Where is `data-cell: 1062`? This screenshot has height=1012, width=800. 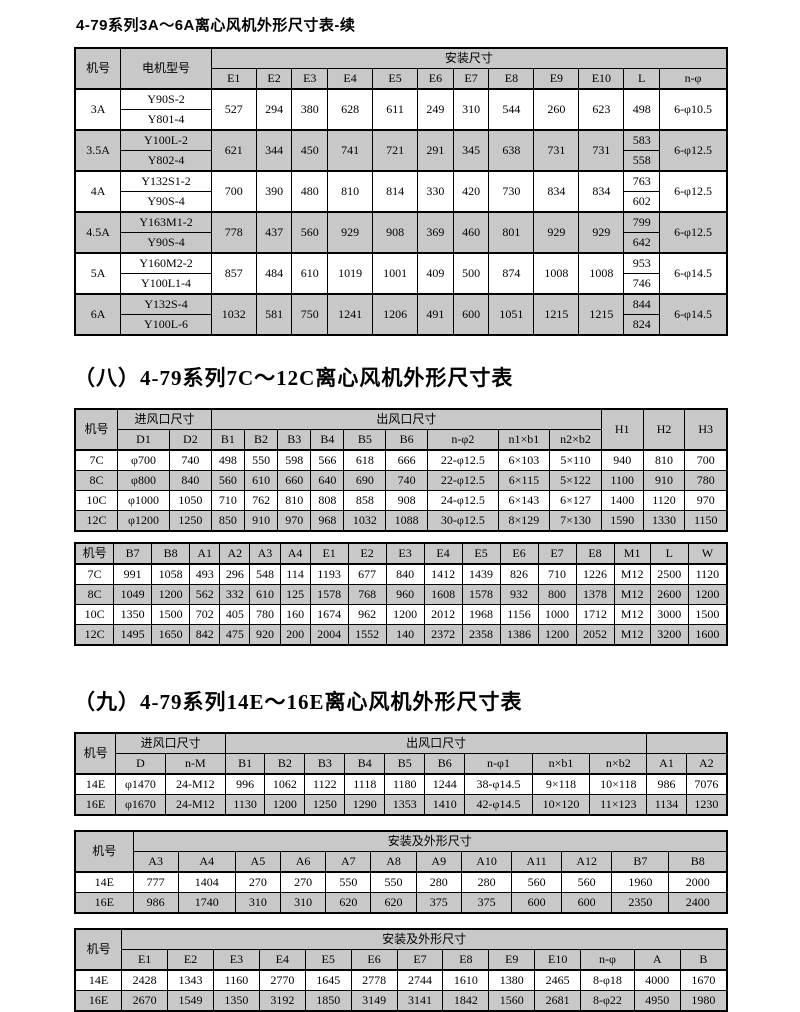 data-cell: 1062 is located at coordinates (285, 784).